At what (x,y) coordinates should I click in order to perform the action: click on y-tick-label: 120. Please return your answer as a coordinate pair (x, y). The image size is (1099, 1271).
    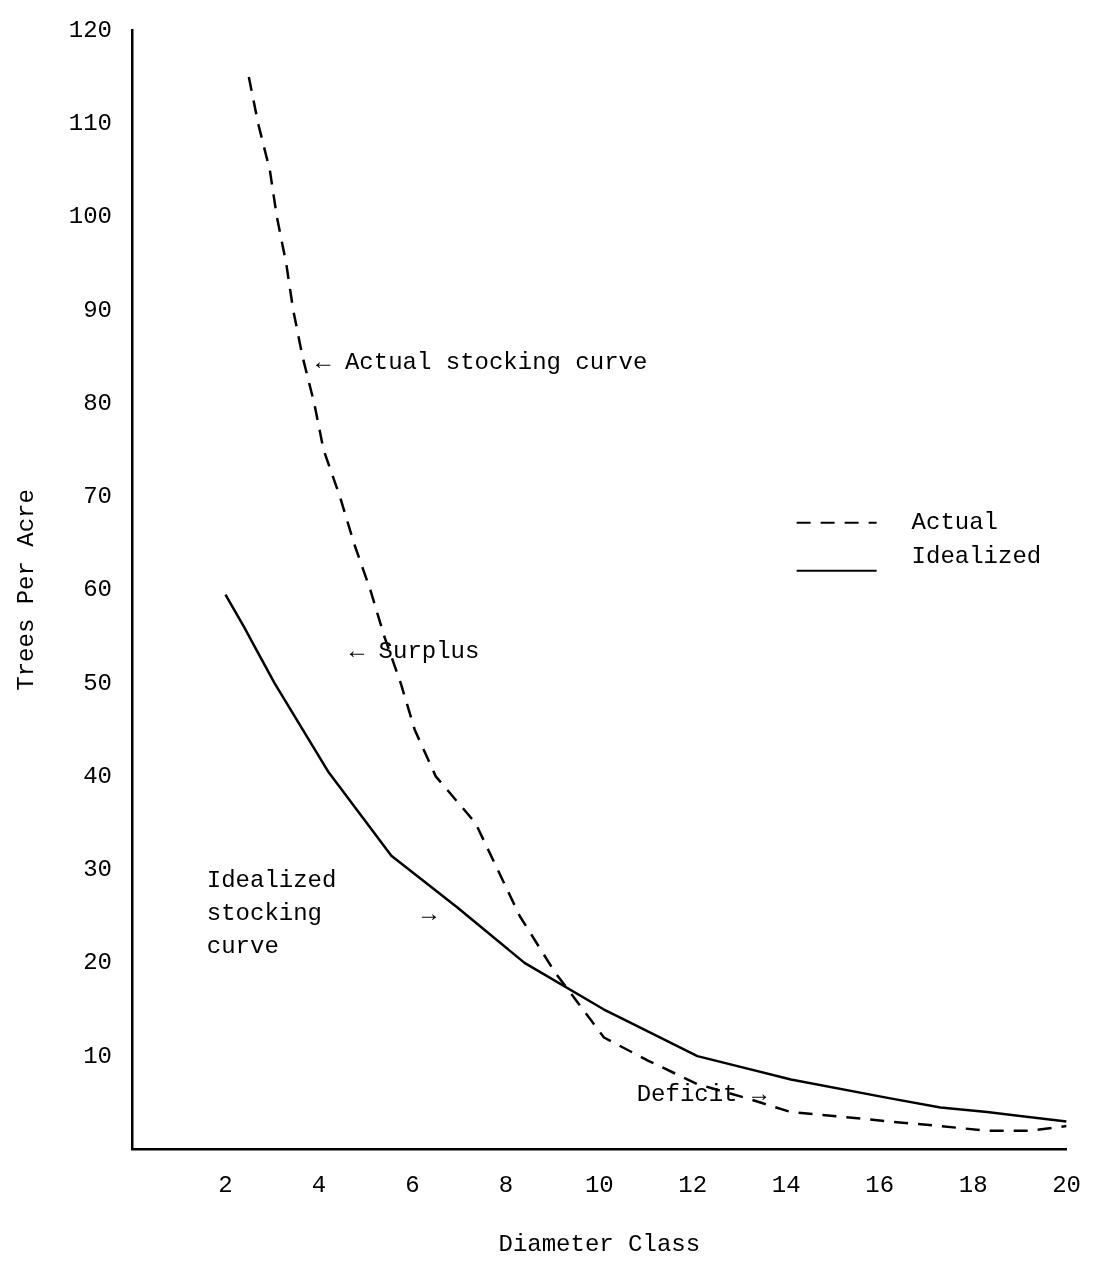
    Looking at the image, I should click on (90, 30).